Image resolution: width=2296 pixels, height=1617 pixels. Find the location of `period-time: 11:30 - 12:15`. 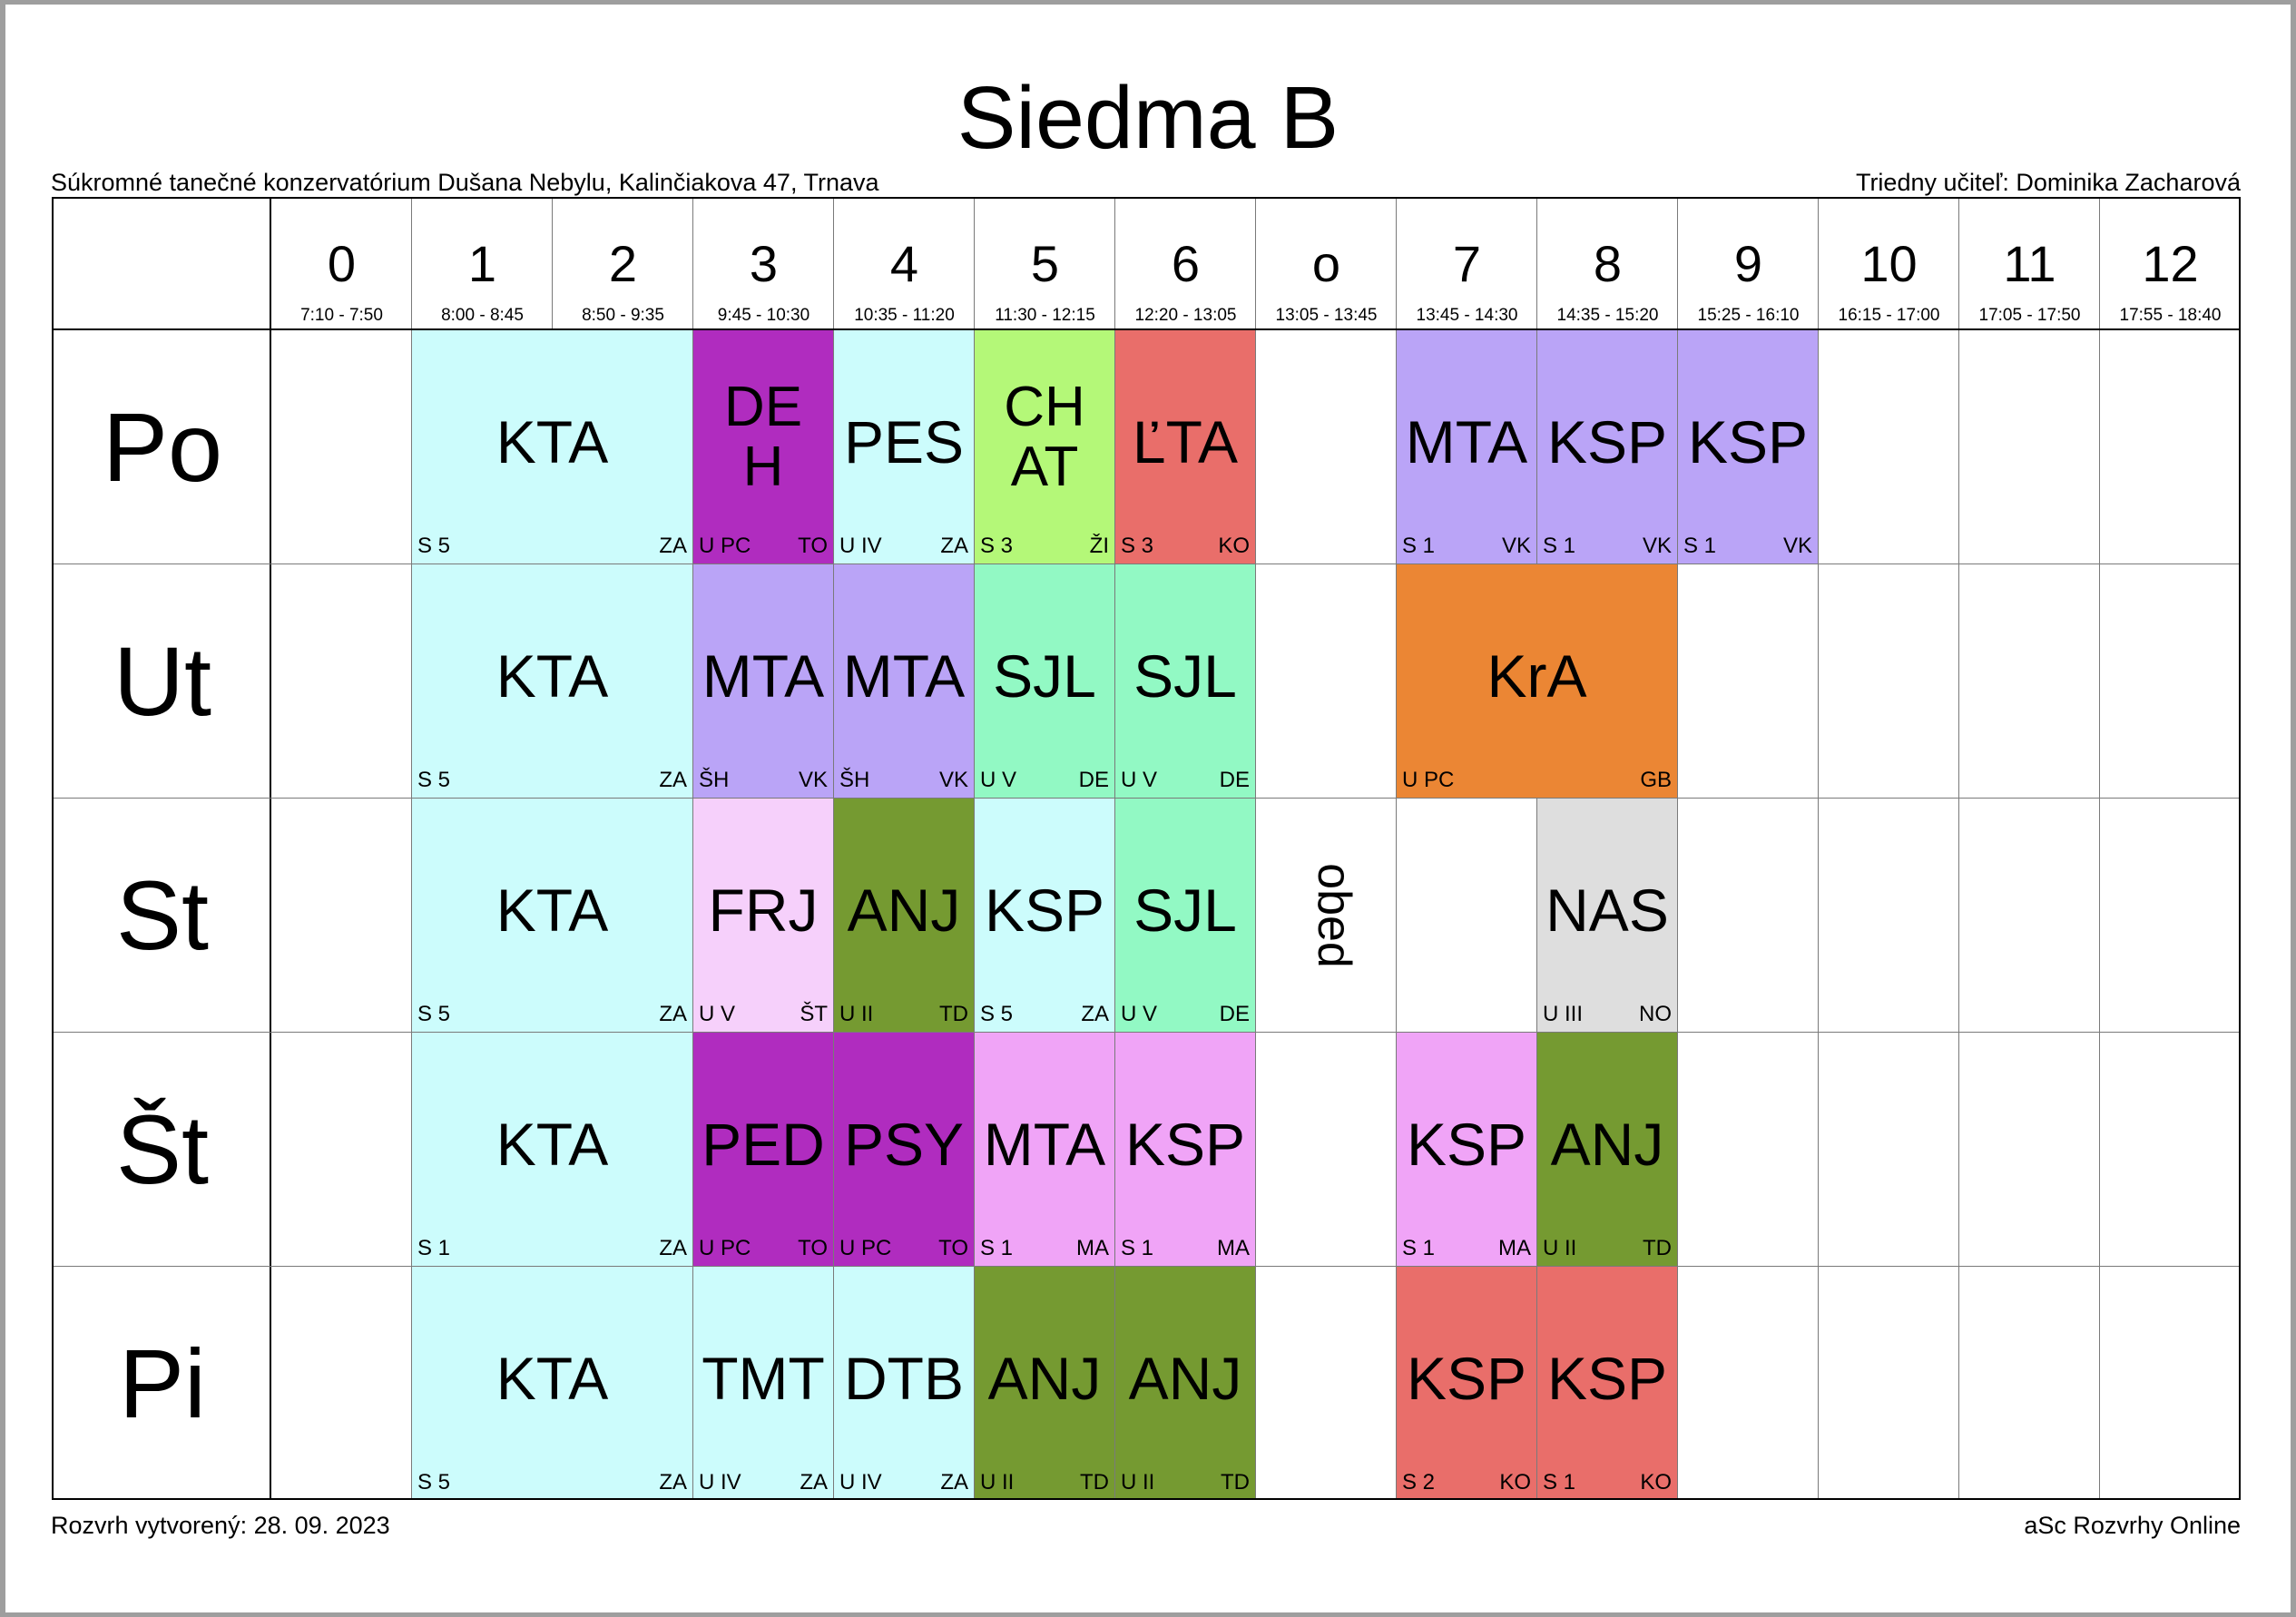

period-time: 11:30 - 12:15 is located at coordinates (1045, 315).